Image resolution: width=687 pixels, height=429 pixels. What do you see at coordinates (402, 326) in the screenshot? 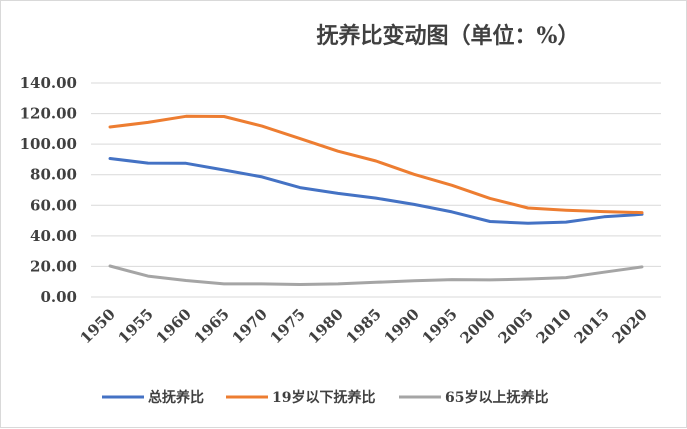
I see `x-tick-label: 1990` at bounding box center [402, 326].